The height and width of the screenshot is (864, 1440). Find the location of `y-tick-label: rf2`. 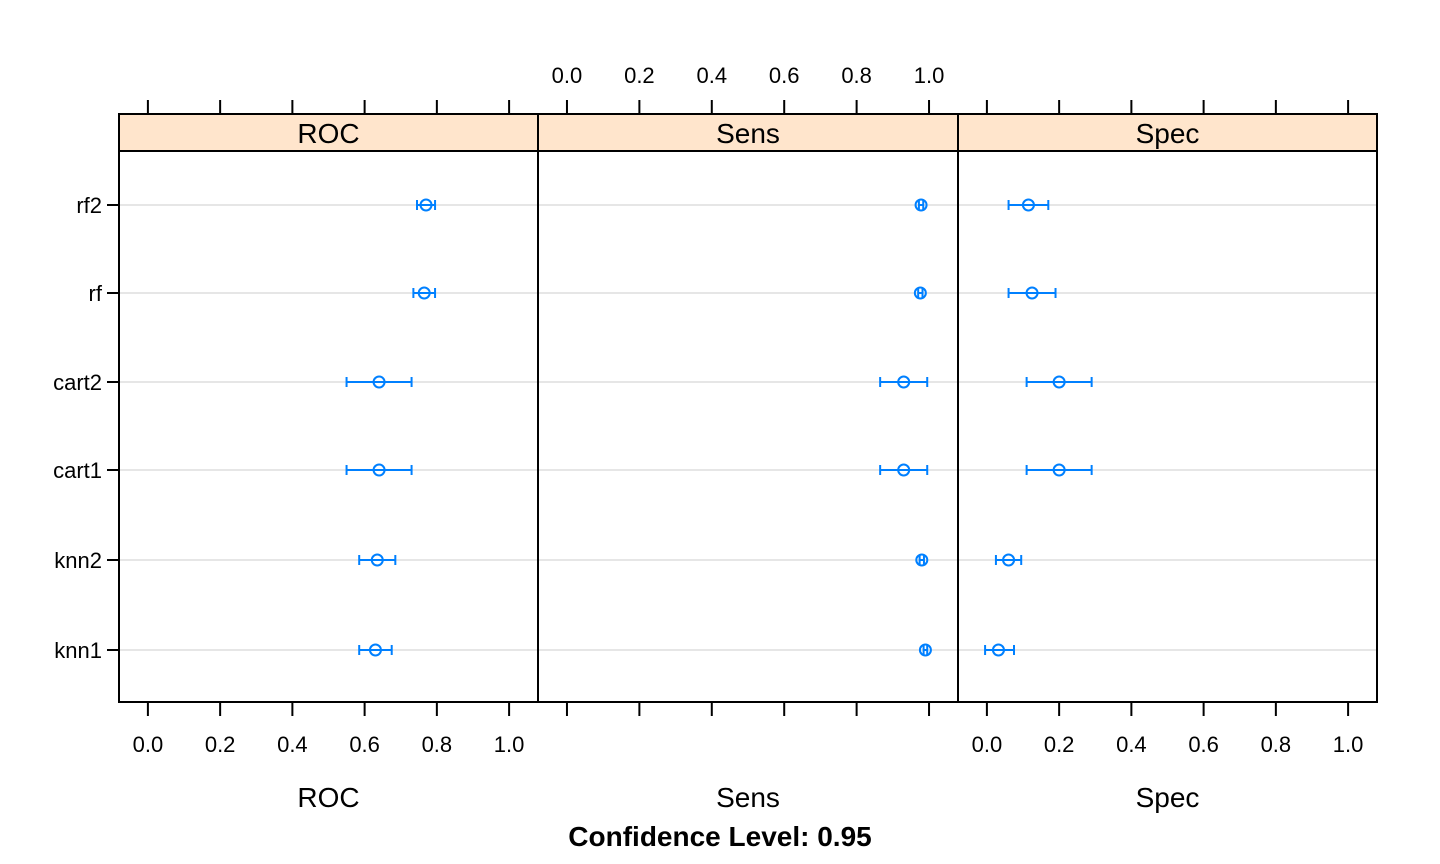

y-tick-label: rf2 is located at coordinates (89, 205).